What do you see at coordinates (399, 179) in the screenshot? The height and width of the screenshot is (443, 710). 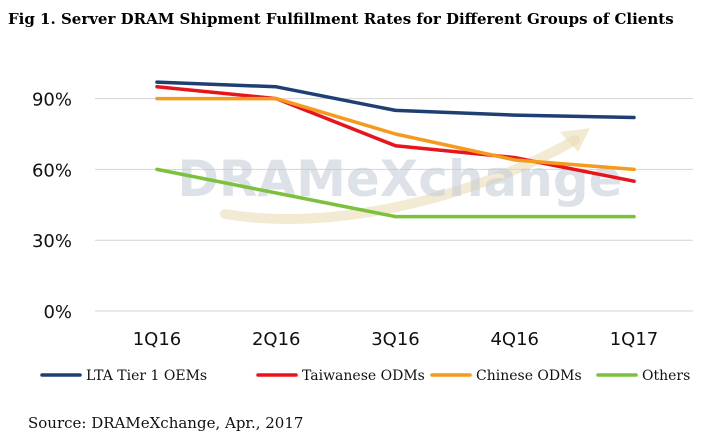 I see `watermark-text: DRAMeXchange` at bounding box center [399, 179].